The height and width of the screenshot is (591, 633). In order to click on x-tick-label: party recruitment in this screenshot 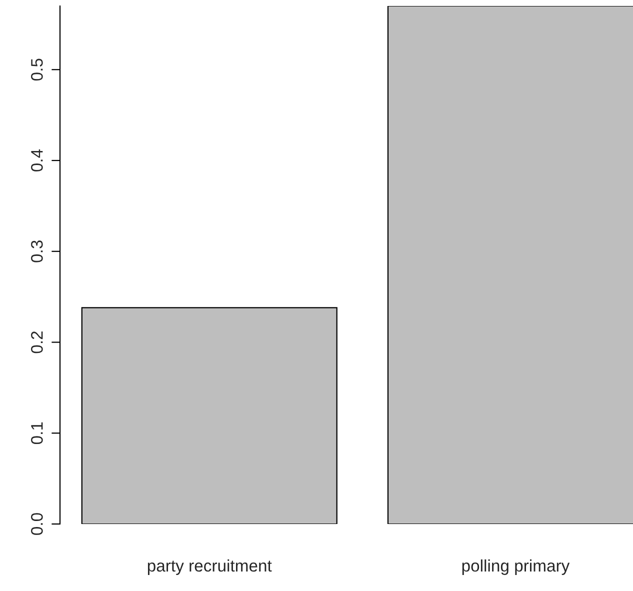, I will do `click(210, 567)`.